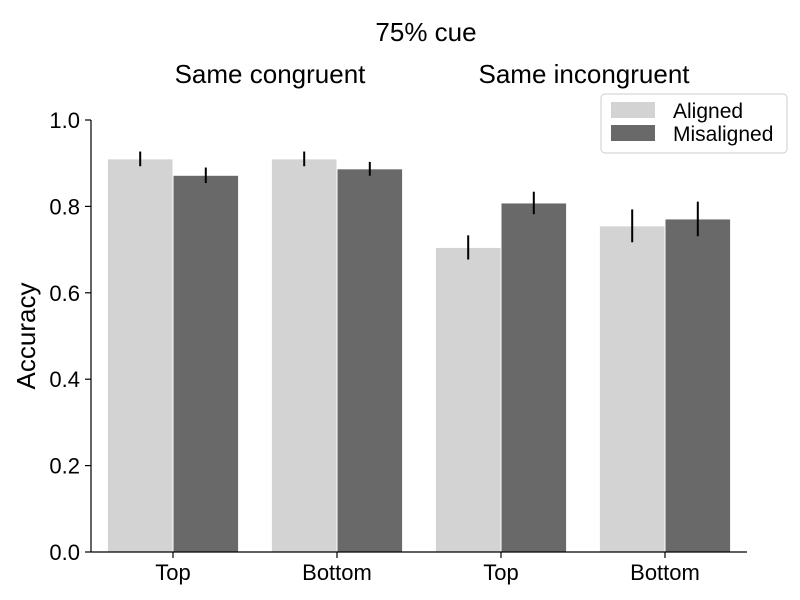 The height and width of the screenshot is (600, 800). I want to click on group-label-same-incongruent: Same incongruent, so click(584, 74).